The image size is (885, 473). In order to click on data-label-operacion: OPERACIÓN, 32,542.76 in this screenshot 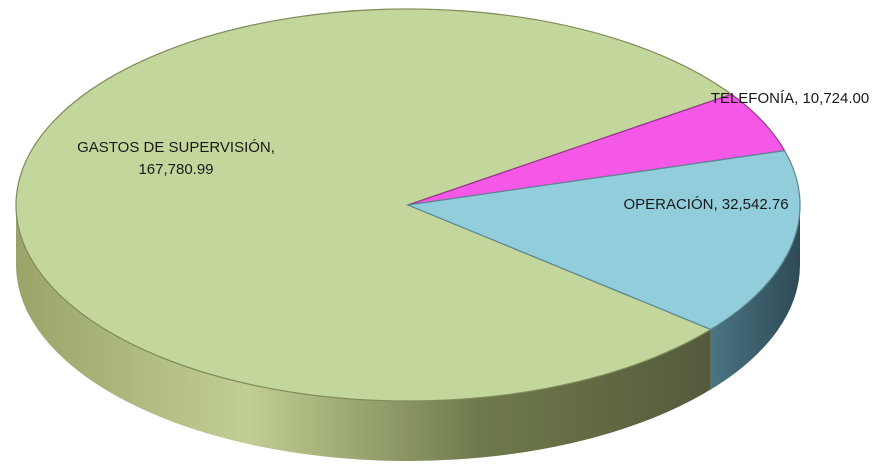, I will do `click(705, 204)`.